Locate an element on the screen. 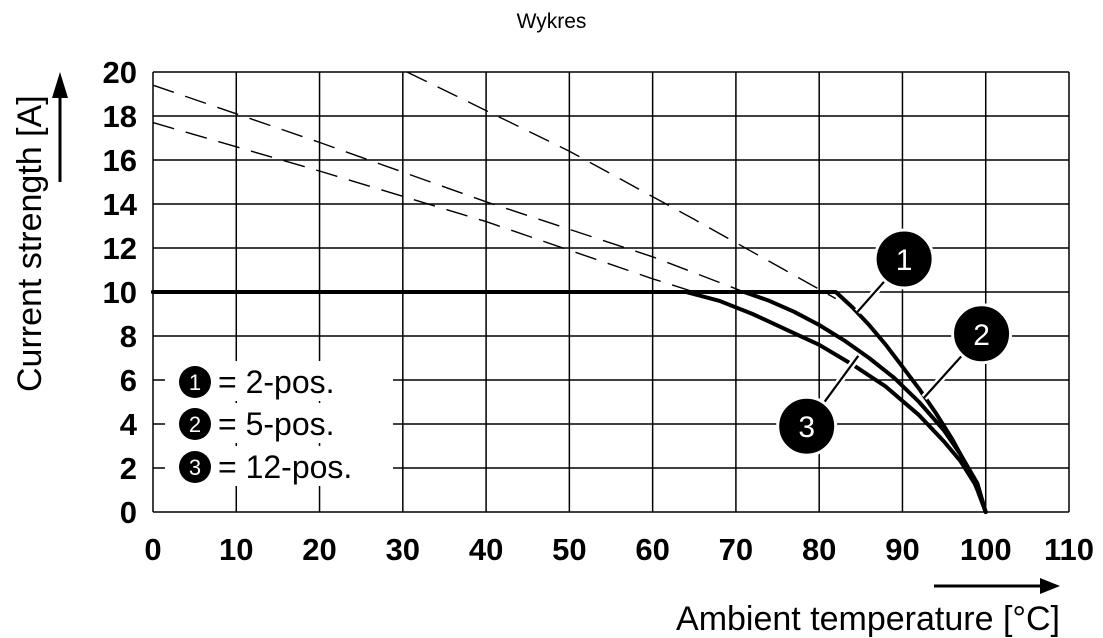 The height and width of the screenshot is (638, 1103). x-tick-label: 70 is located at coordinates (736, 549).